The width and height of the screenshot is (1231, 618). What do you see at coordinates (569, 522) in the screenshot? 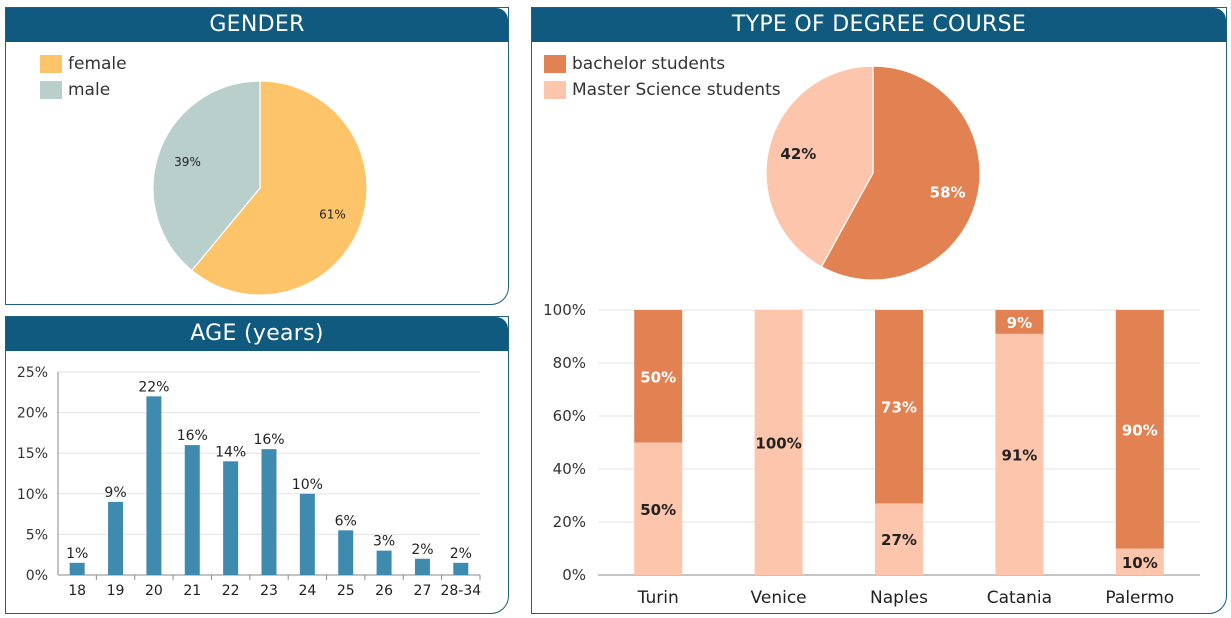
I see `city-ytick-label: 20%` at bounding box center [569, 522].